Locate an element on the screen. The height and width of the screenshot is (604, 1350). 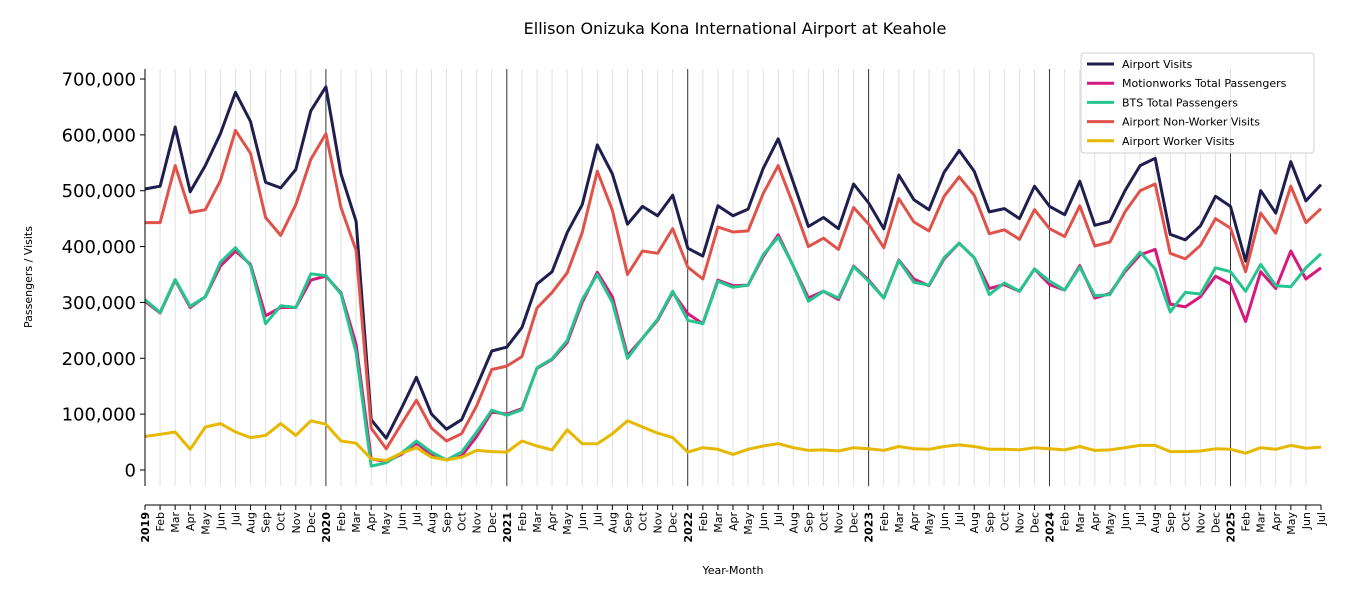
y-tick-label: 0 is located at coordinates (130, 471).